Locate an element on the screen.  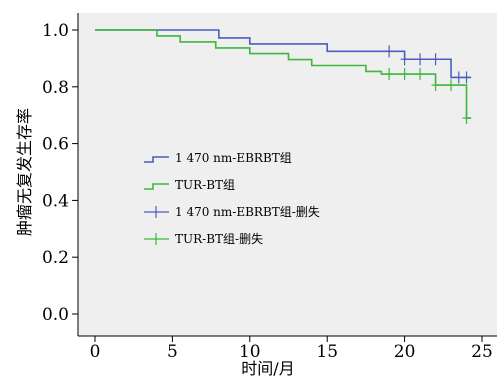
x-axis: 0 5 10 15 20 25 is located at coordinates (287, 348).